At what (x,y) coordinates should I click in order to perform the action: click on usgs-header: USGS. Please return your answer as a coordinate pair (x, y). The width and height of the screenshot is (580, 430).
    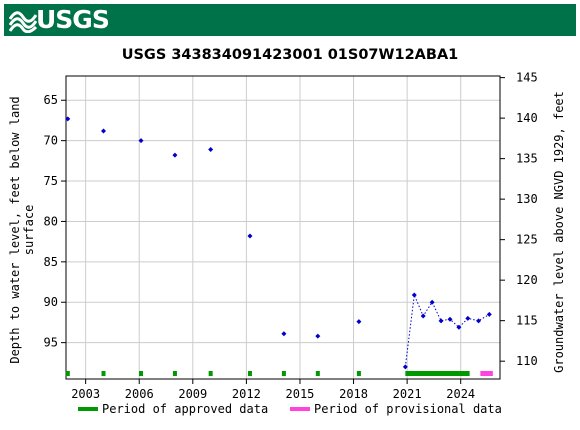
    Looking at the image, I should click on (290, 20).